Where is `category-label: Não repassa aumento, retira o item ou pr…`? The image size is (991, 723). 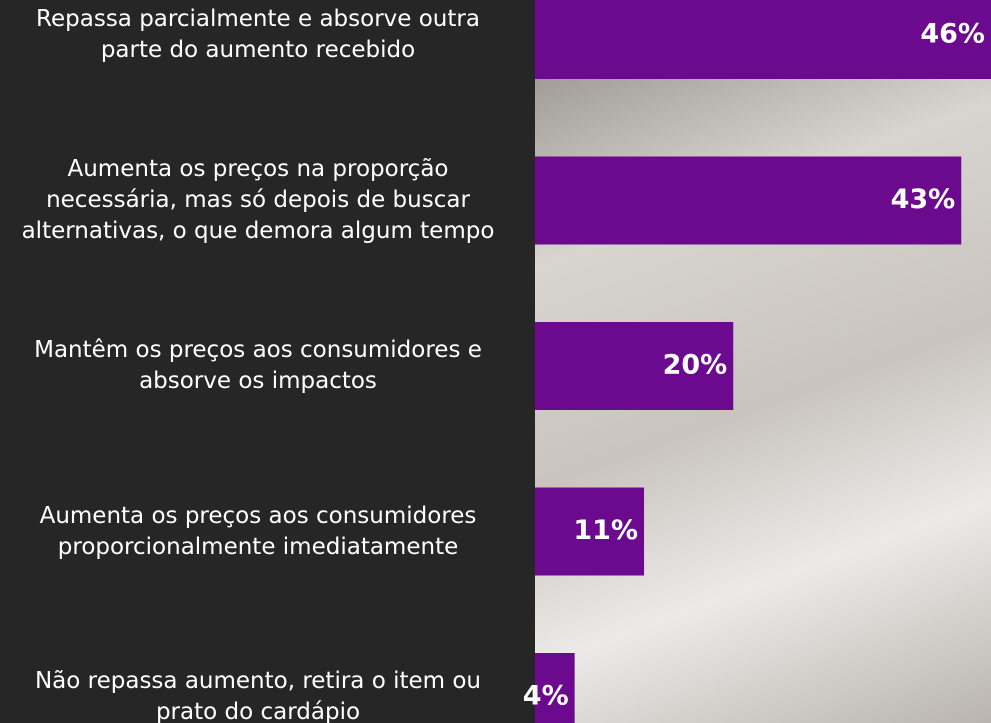 category-label: Não repassa aumento, retira o item ou pr… is located at coordinates (258, 695).